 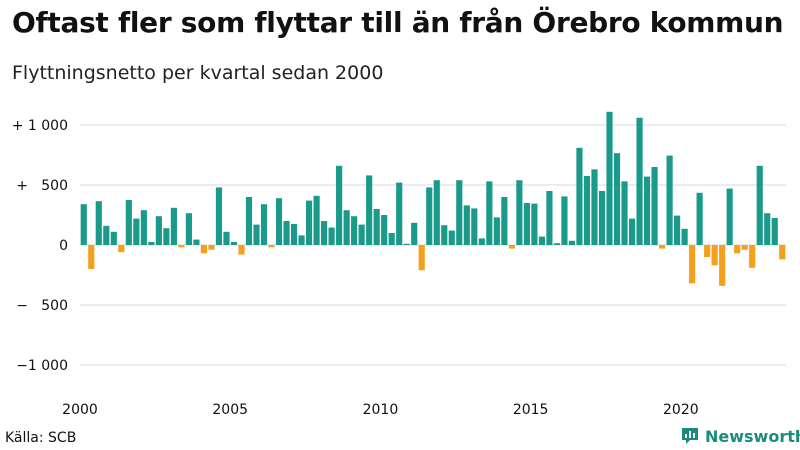 What do you see at coordinates (80, 410) in the screenshot?
I see `x-tick-label: 2000` at bounding box center [80, 410].